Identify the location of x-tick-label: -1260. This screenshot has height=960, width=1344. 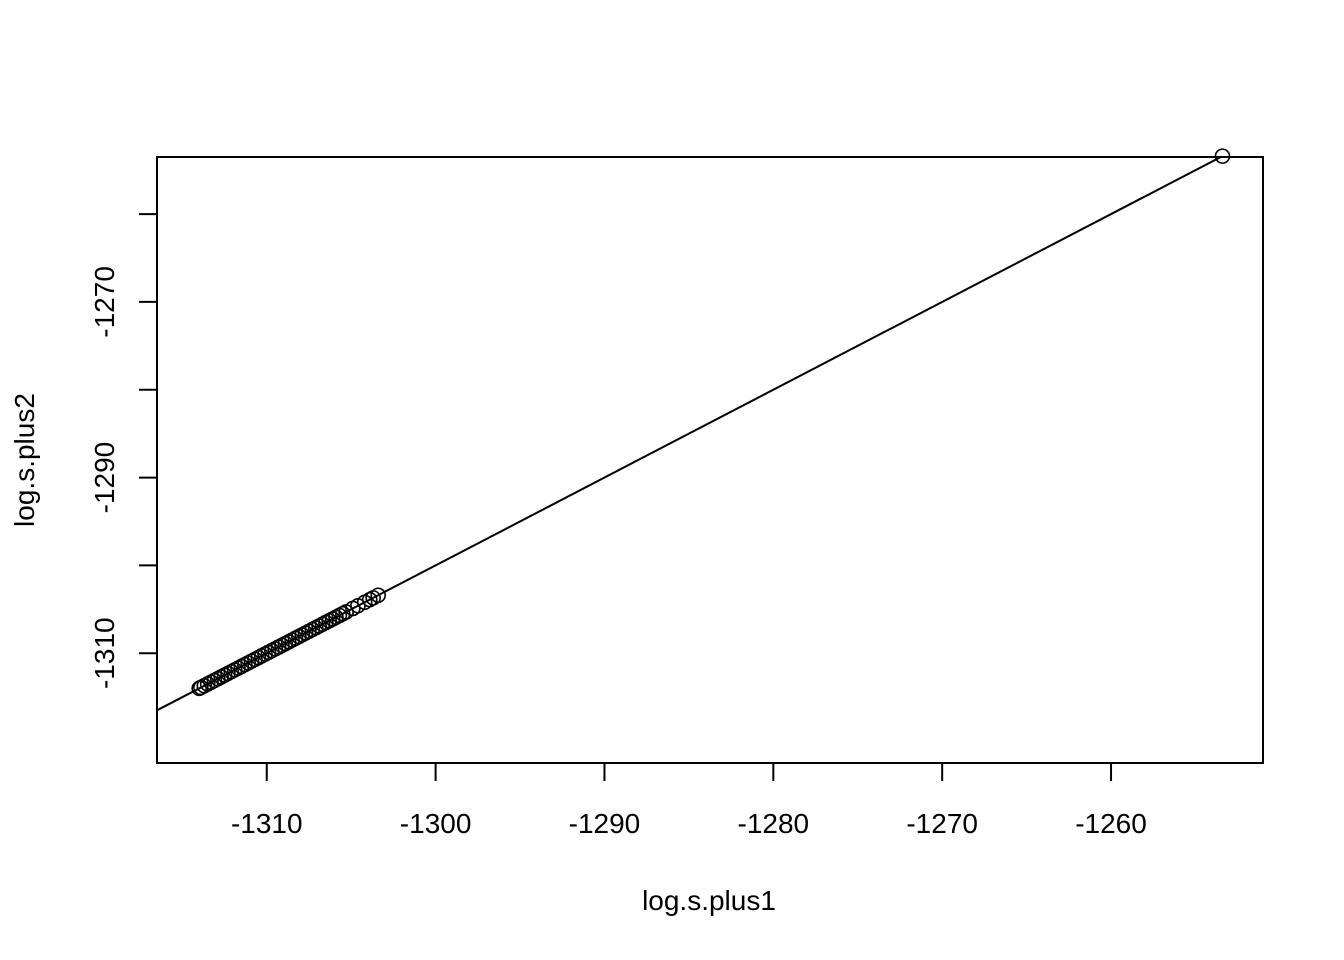
(1111, 823).